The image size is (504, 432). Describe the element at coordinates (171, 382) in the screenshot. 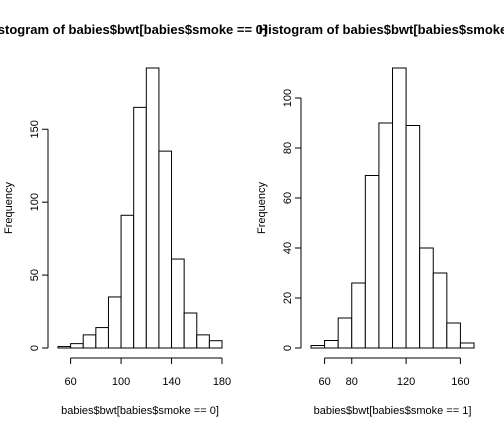

I see `x-tick-label: 140` at that location.